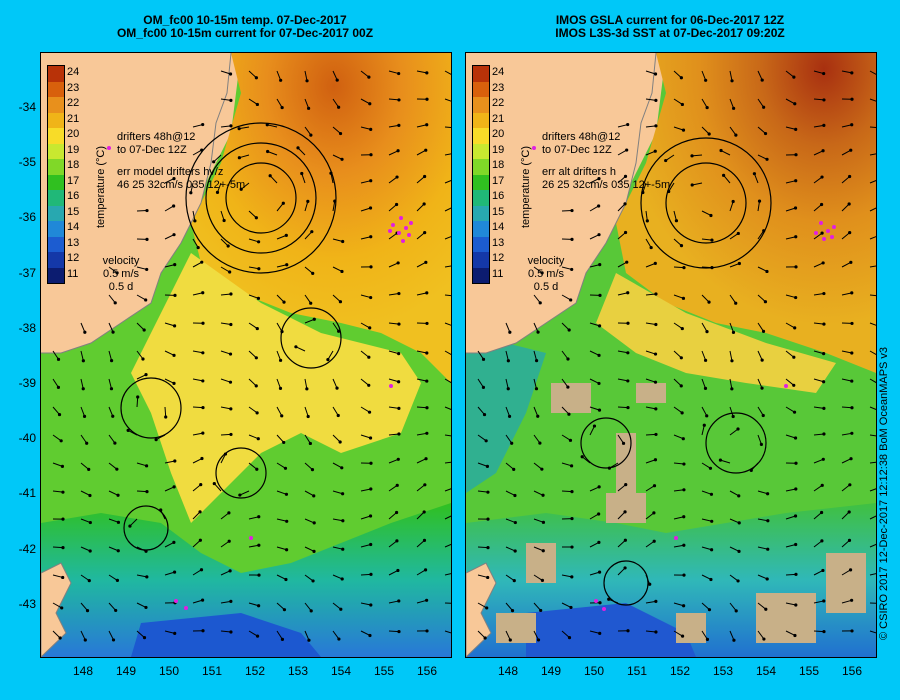 Image resolution: width=900 pixels, height=700 pixels. I want to click on left-err-line2: 46 25 32cm/s 035 12+-5m, so click(181, 185).